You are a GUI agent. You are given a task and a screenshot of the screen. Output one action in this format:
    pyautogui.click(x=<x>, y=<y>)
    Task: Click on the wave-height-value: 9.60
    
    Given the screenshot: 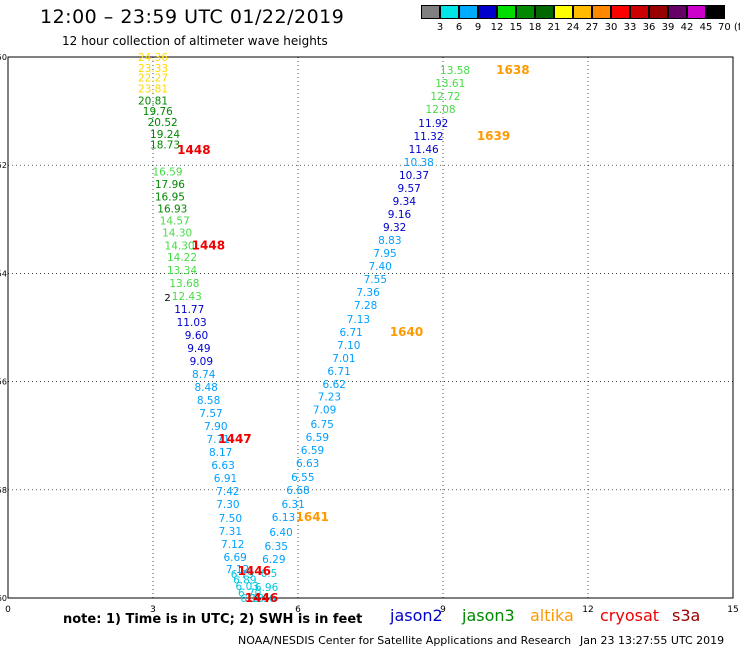 What is the action you would take?
    pyautogui.click(x=196, y=336)
    